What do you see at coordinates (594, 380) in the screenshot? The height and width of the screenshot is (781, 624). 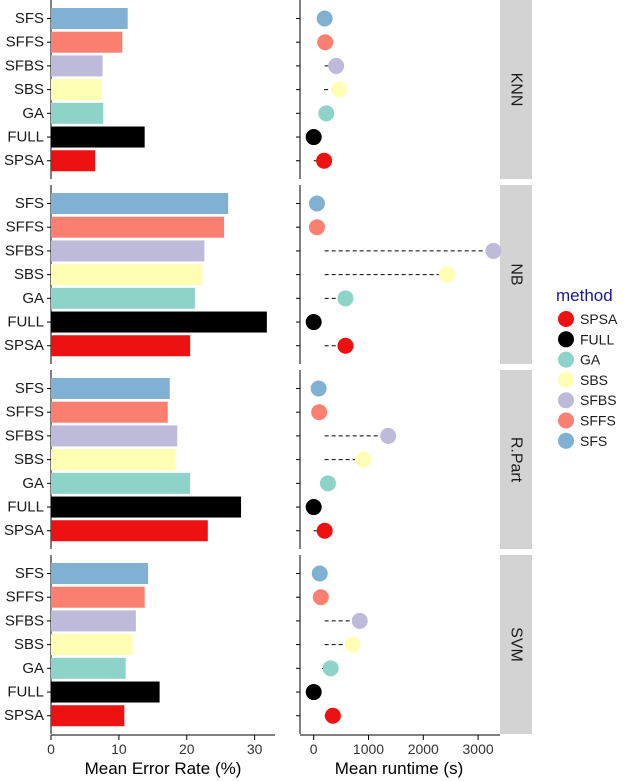 I see `legend-label: SBS` at bounding box center [594, 380].